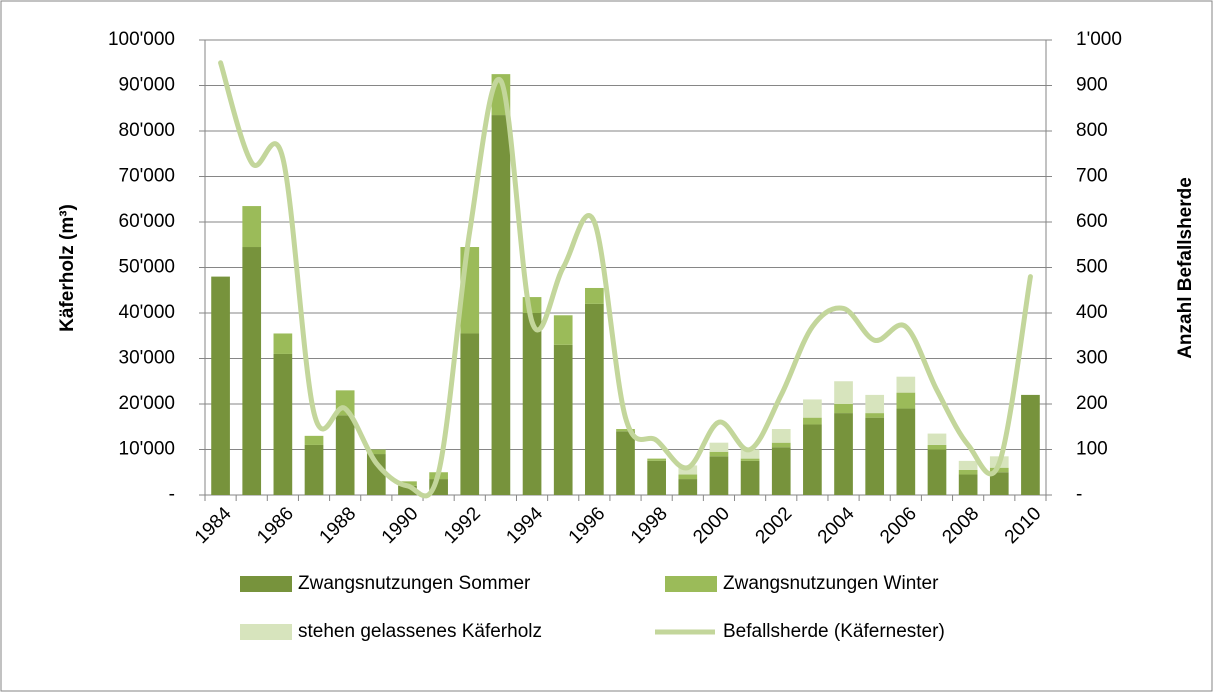  I want to click on y-tick-label: -, so click(172, 494).